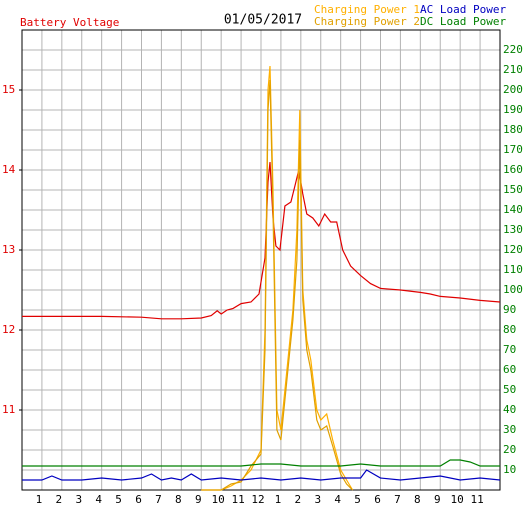 The width and height of the screenshot is (527, 510). I want to click on y2-tick-label: 220, so click(513, 49).